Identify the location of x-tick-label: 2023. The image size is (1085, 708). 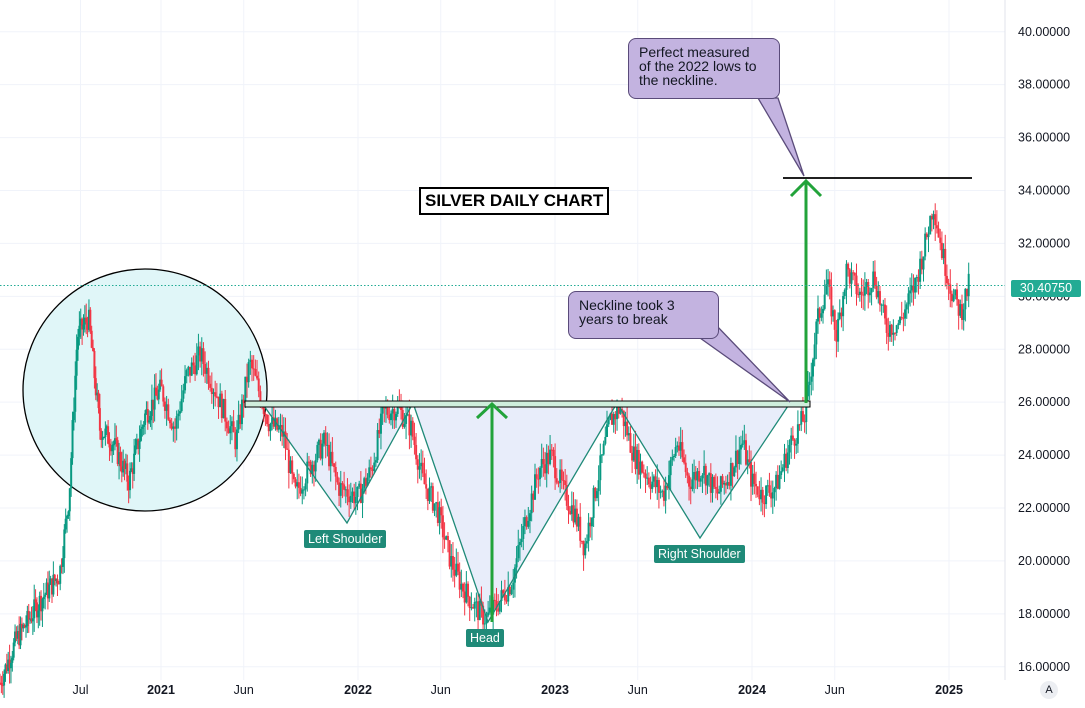
(555, 690).